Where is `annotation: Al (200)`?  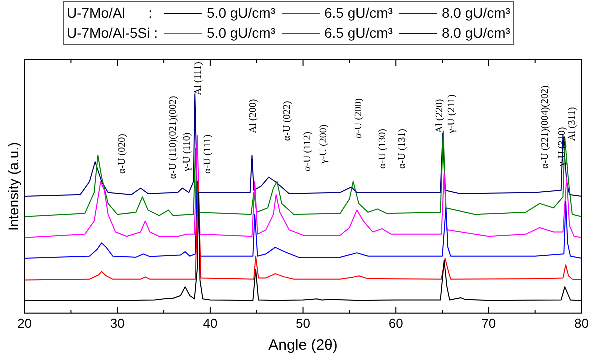 annotation: Al (200) is located at coordinates (253, 116).